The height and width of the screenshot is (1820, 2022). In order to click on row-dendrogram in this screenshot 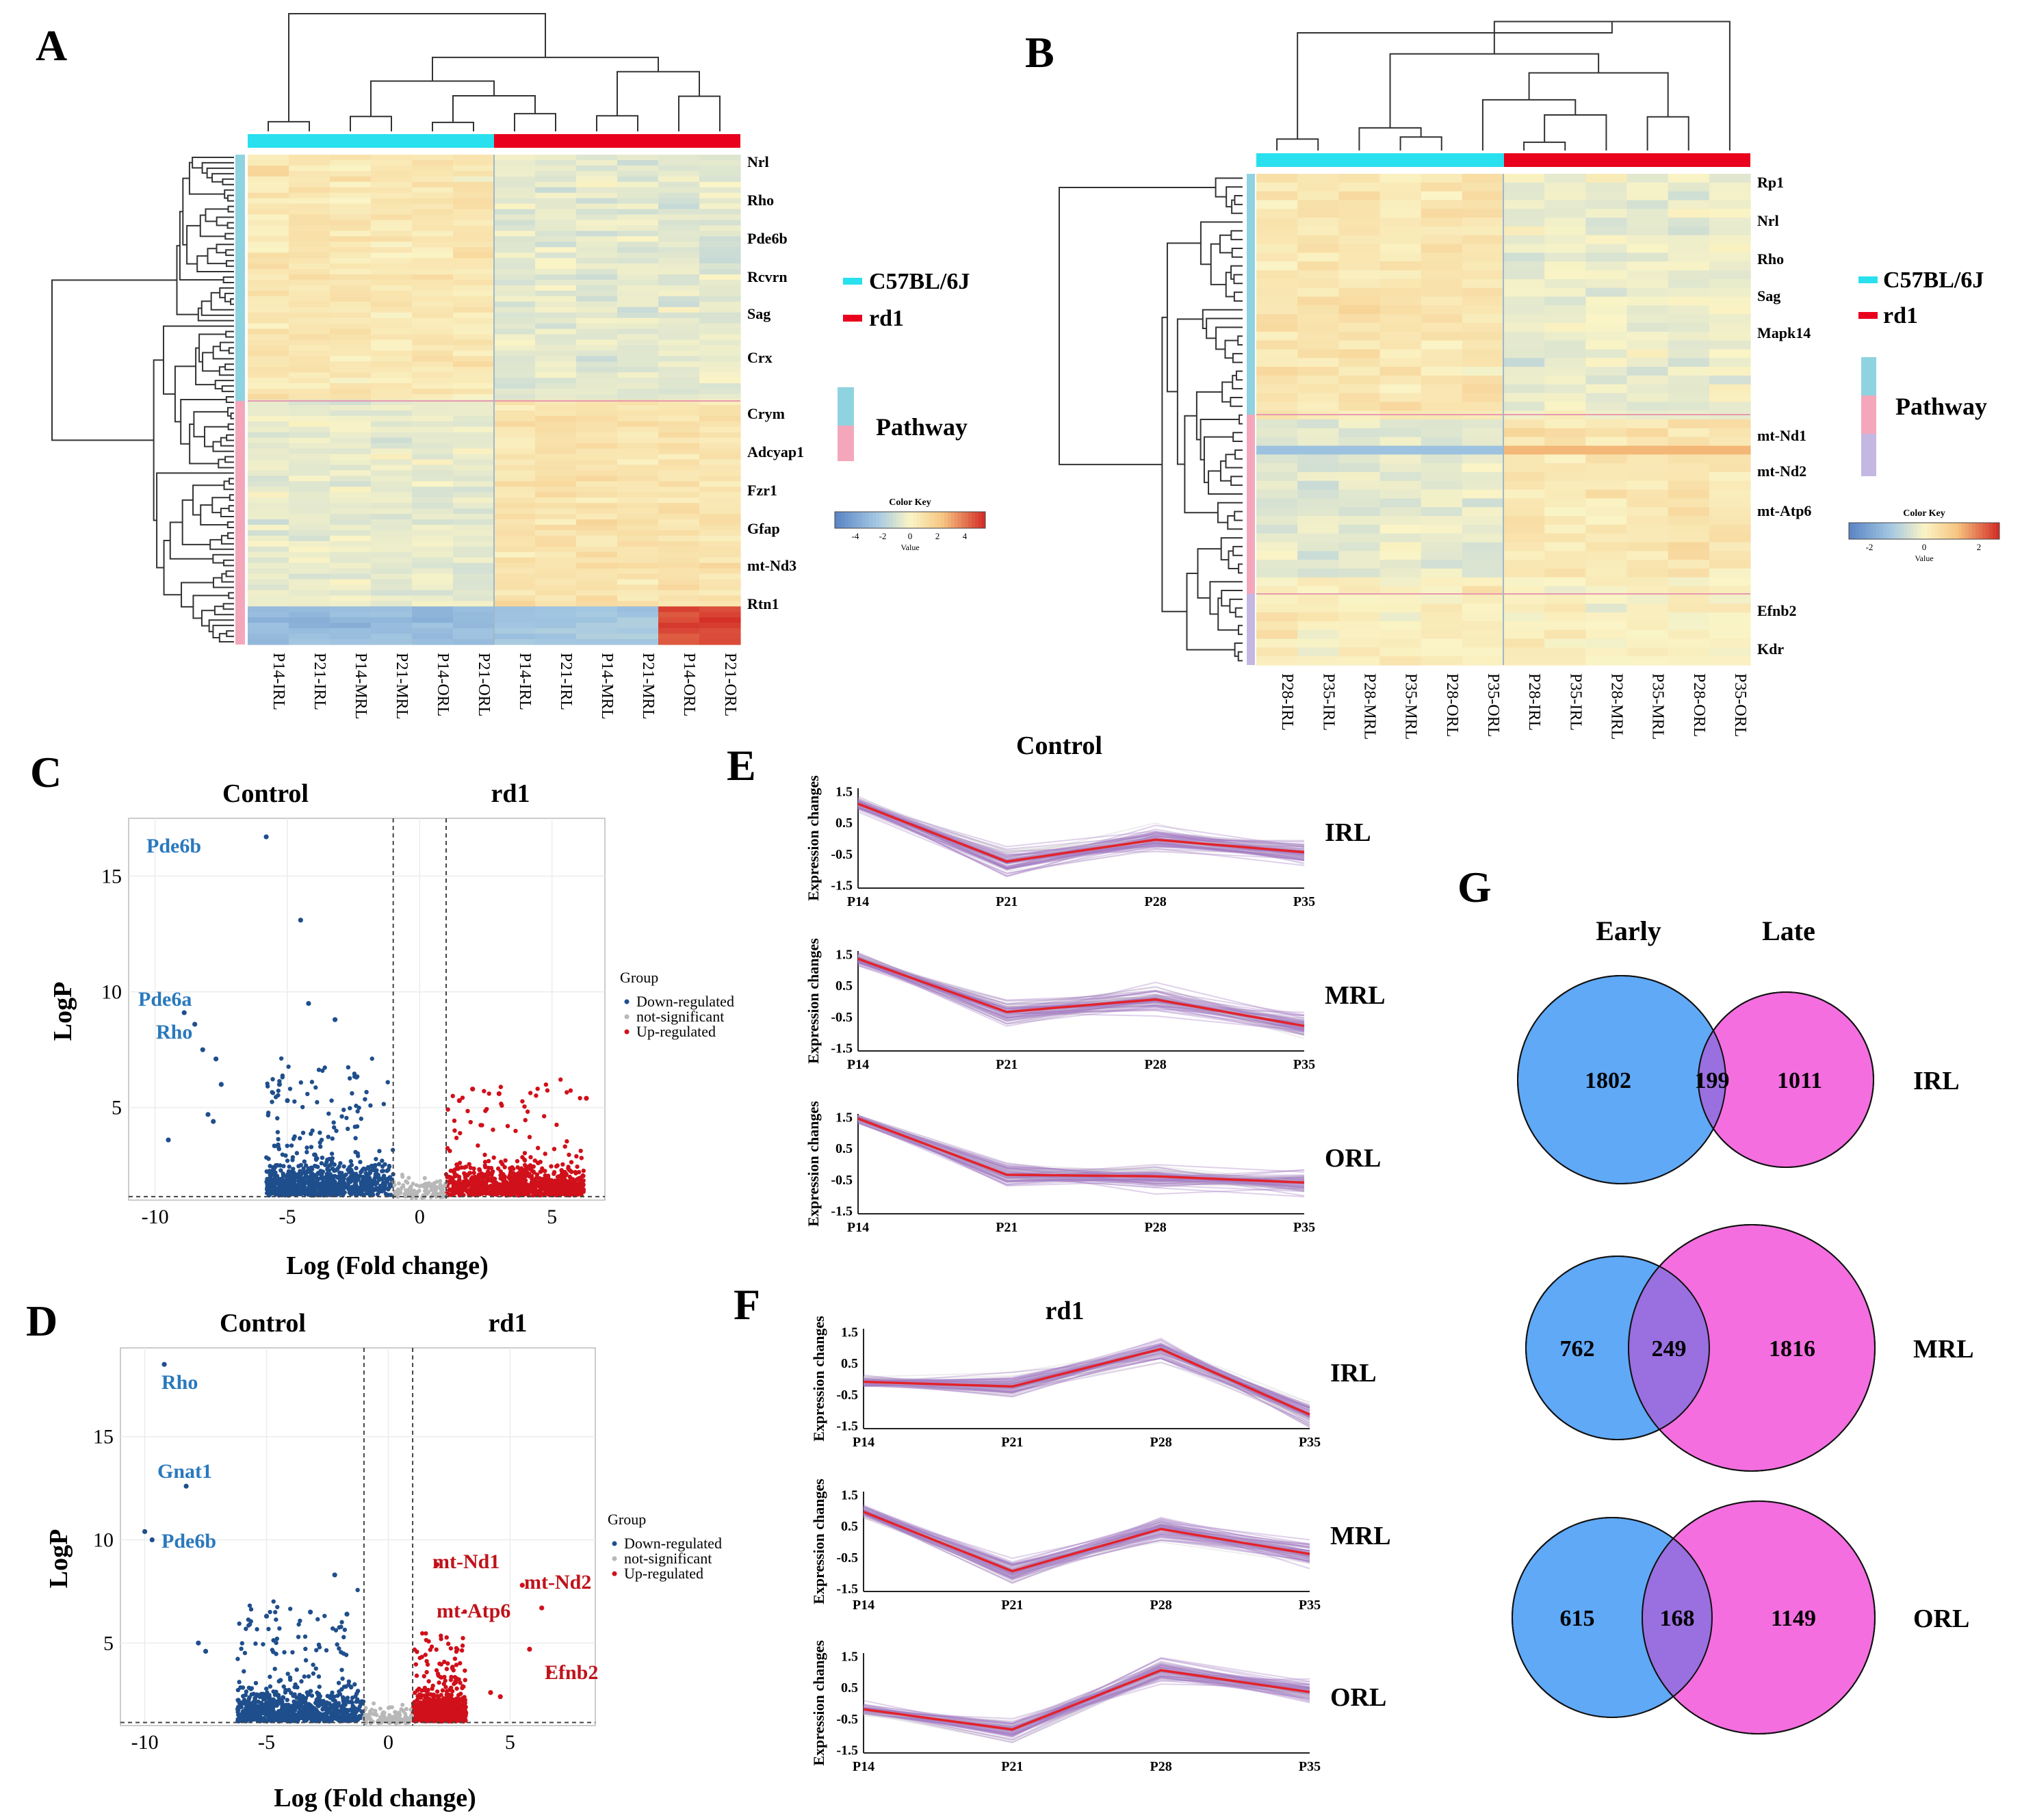, I will do `click(142, 399)`.